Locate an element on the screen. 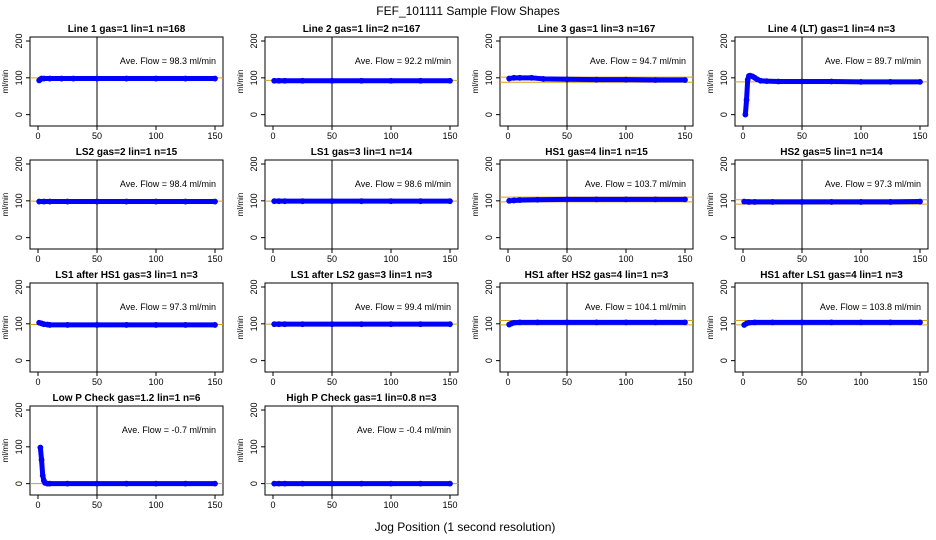 This screenshot has height=540, width=936. data-series-band is located at coordinates (127, 466).